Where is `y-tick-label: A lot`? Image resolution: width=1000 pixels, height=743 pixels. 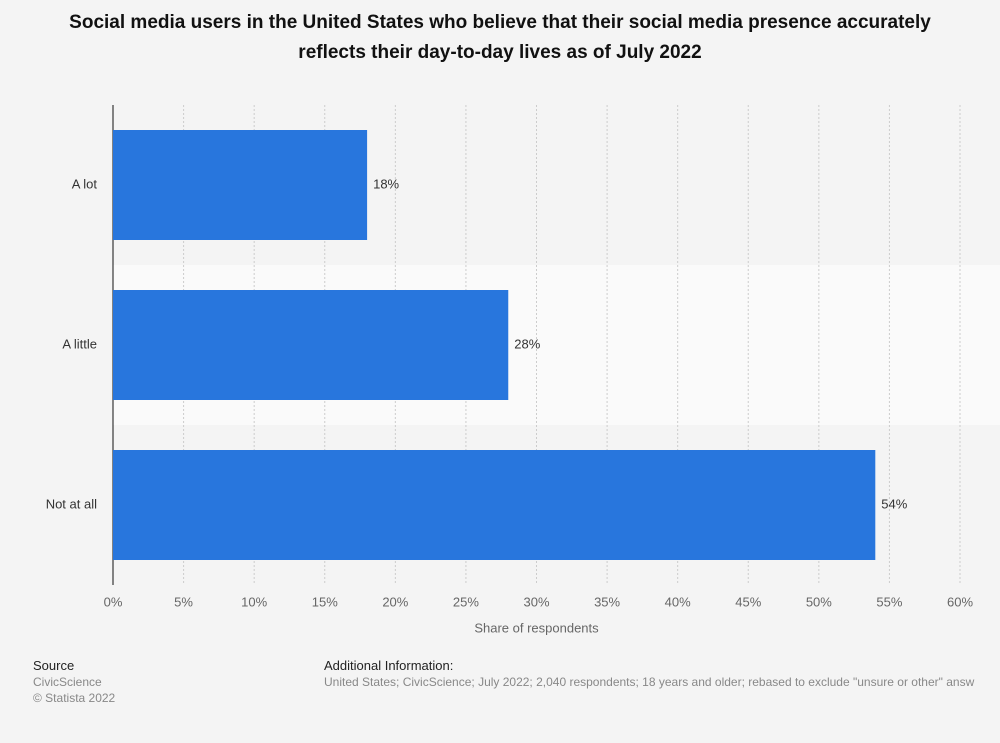 y-tick-label: A lot is located at coordinates (85, 183).